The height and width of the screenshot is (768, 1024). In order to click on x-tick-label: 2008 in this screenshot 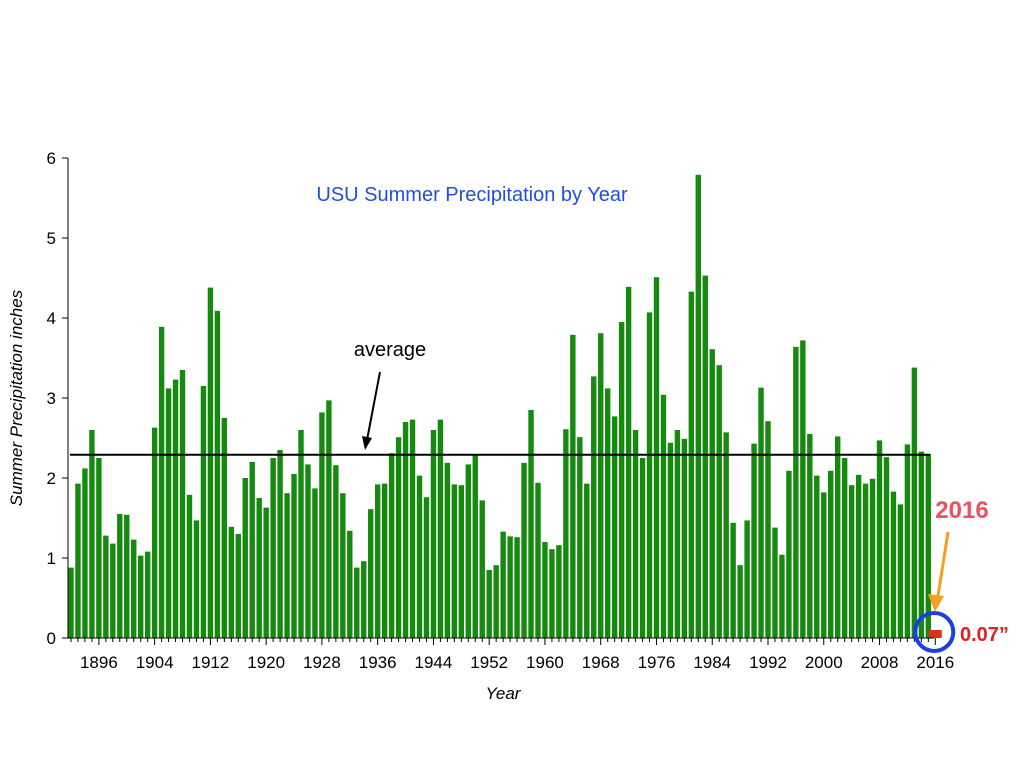, I will do `click(880, 662)`.